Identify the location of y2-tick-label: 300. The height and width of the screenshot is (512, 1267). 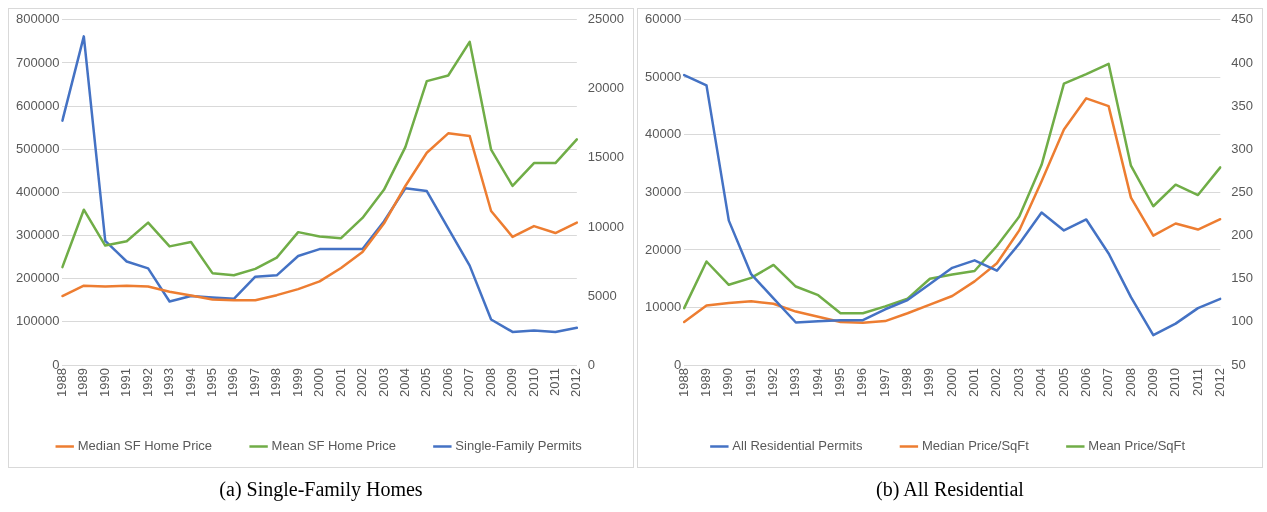
(1242, 148).